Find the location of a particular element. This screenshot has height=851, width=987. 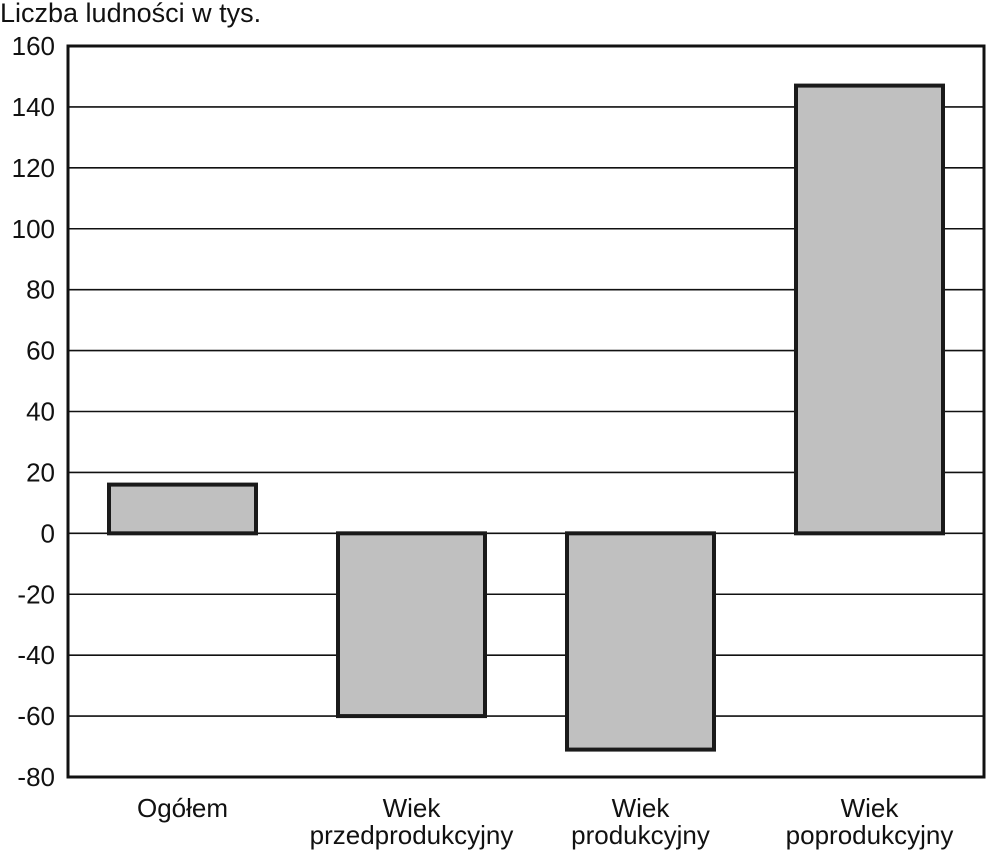

y-tick-labels: 160 140 120 100 80 60 40 20 0 -20 -40 -60 -80 is located at coordinates (33, 411).